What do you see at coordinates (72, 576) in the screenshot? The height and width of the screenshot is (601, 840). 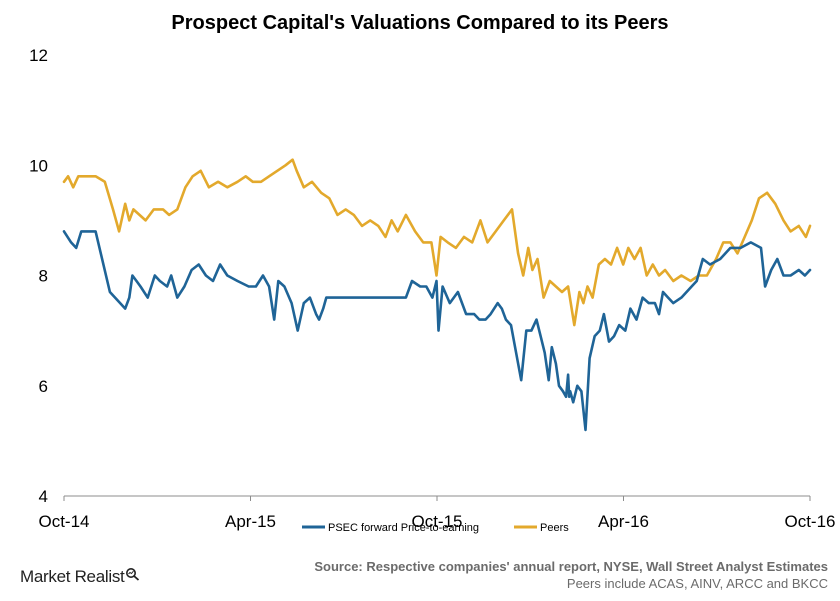 I see `brand-name: Market Realist` at bounding box center [72, 576].